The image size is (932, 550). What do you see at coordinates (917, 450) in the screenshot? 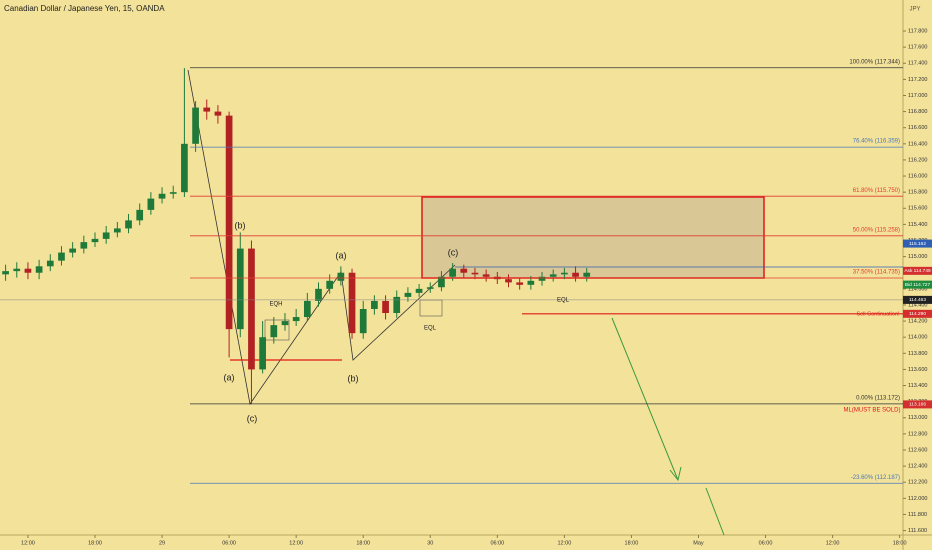
I see `y-tick-label: 112.600` at bounding box center [917, 450].